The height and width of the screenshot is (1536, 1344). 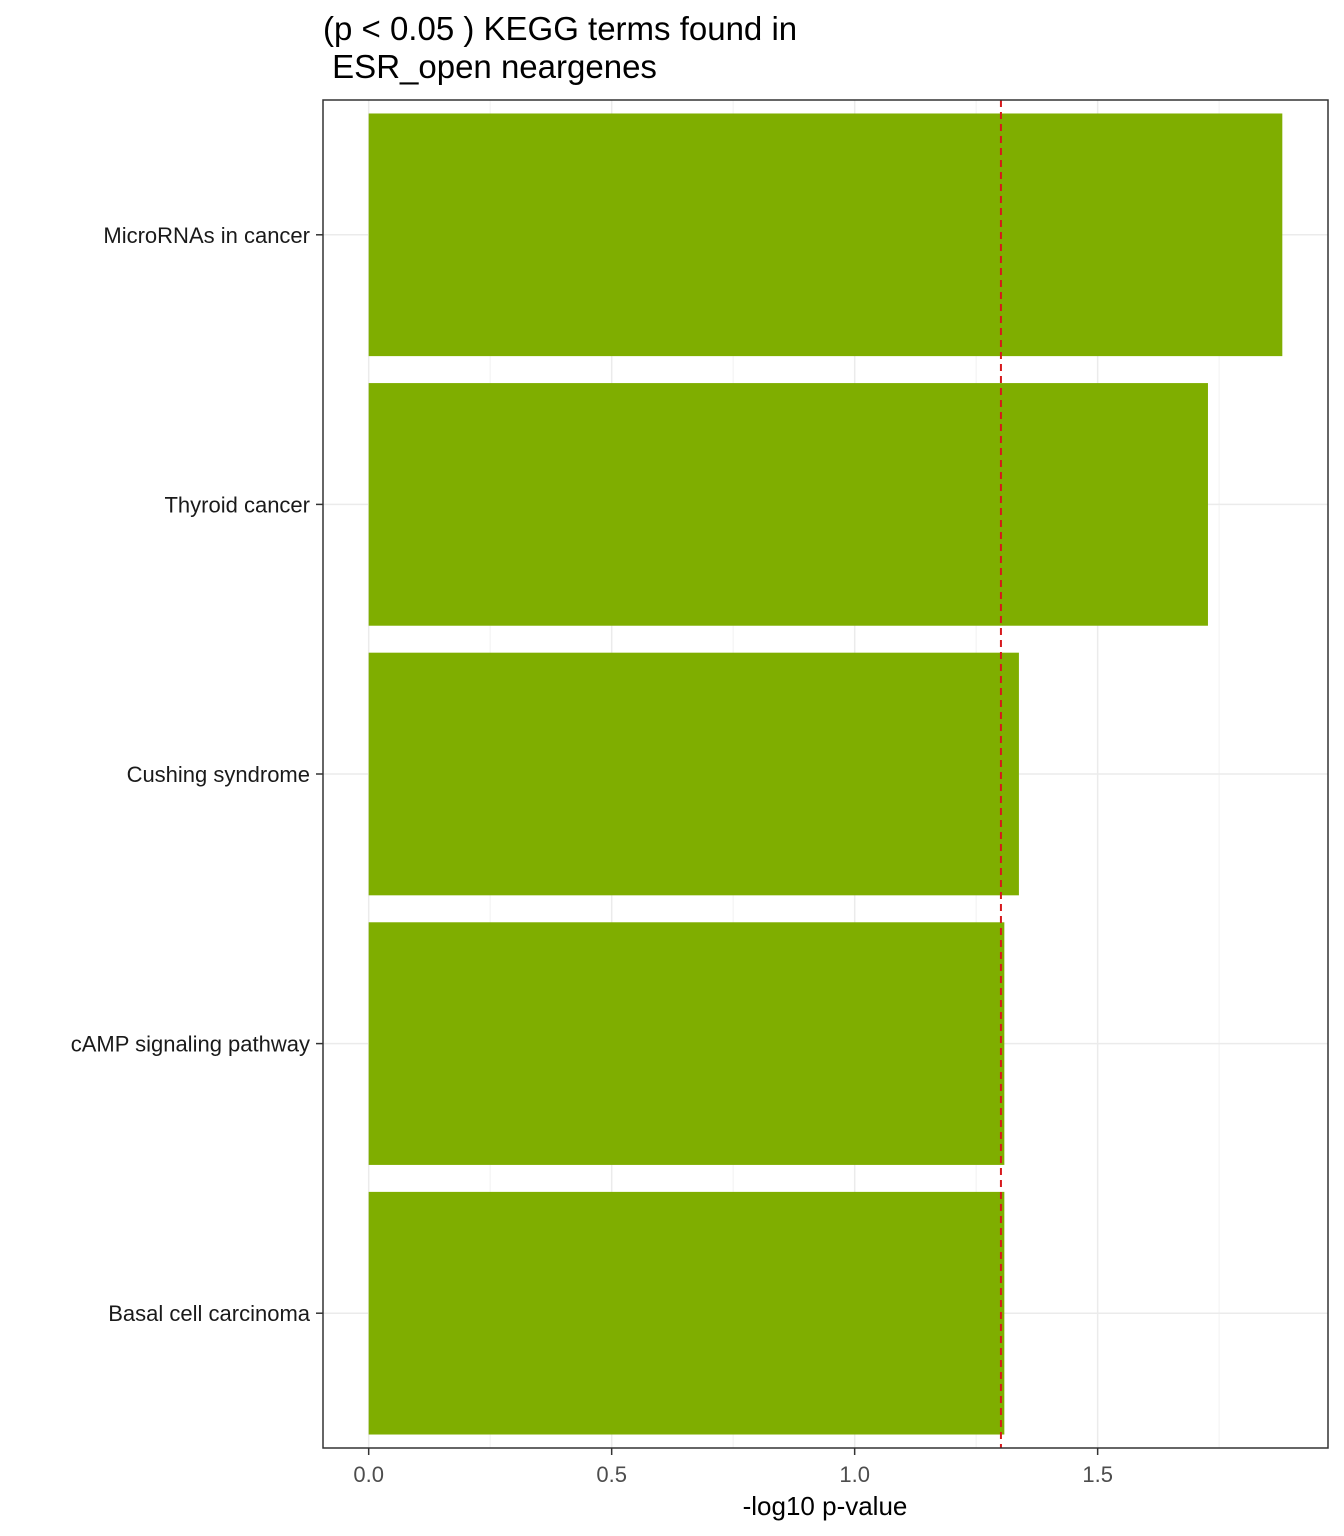 I want to click on x-axis: 0.0 0.5 1.0 1.5, so click(x=733, y=1467).